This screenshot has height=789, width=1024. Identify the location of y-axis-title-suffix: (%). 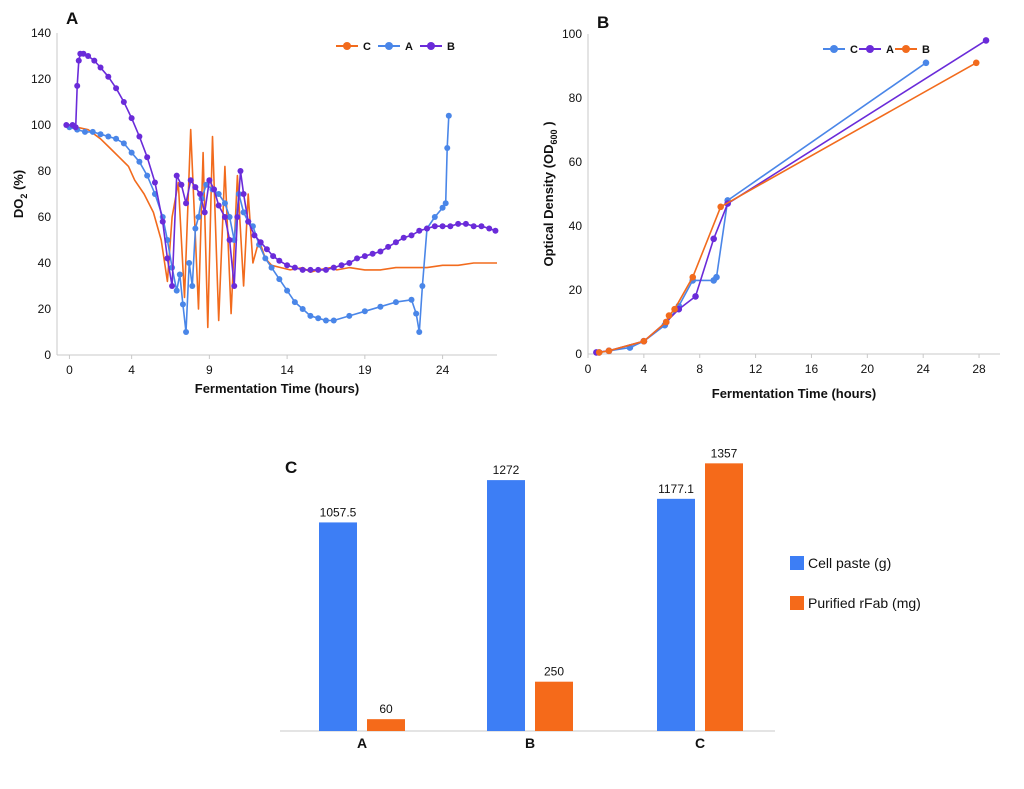
(18, 182).